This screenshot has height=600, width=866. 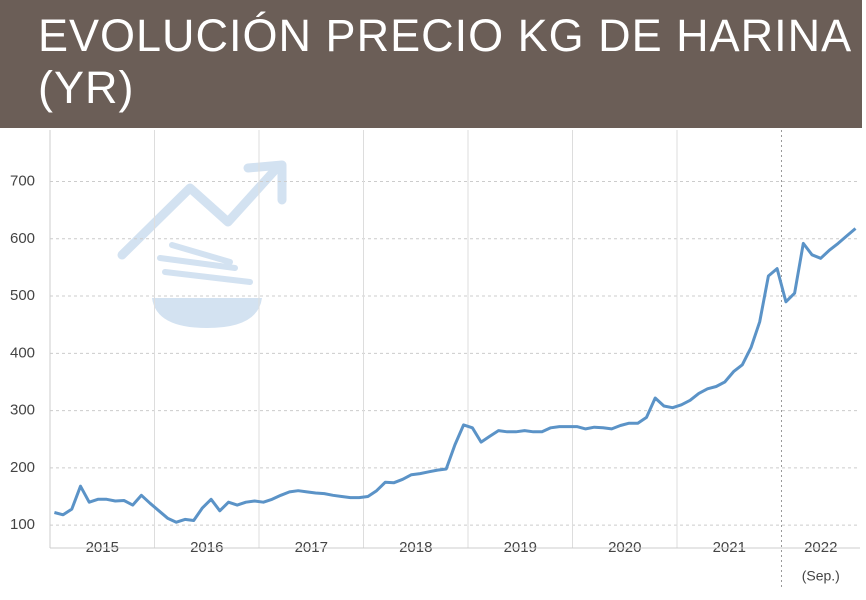 What do you see at coordinates (206, 547) in the screenshot?
I see `x-tick-label: 2016` at bounding box center [206, 547].